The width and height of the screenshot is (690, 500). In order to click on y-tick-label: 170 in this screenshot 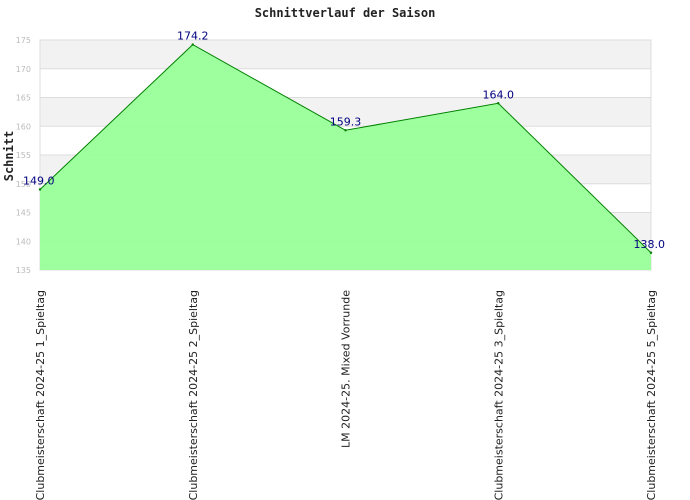, I will do `click(23, 69)`.